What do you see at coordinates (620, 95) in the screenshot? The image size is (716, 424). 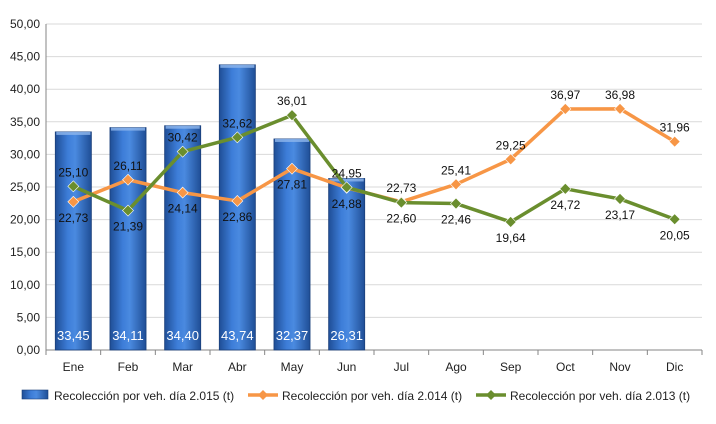 I see `data-label-2014: 36,98` at bounding box center [620, 95].